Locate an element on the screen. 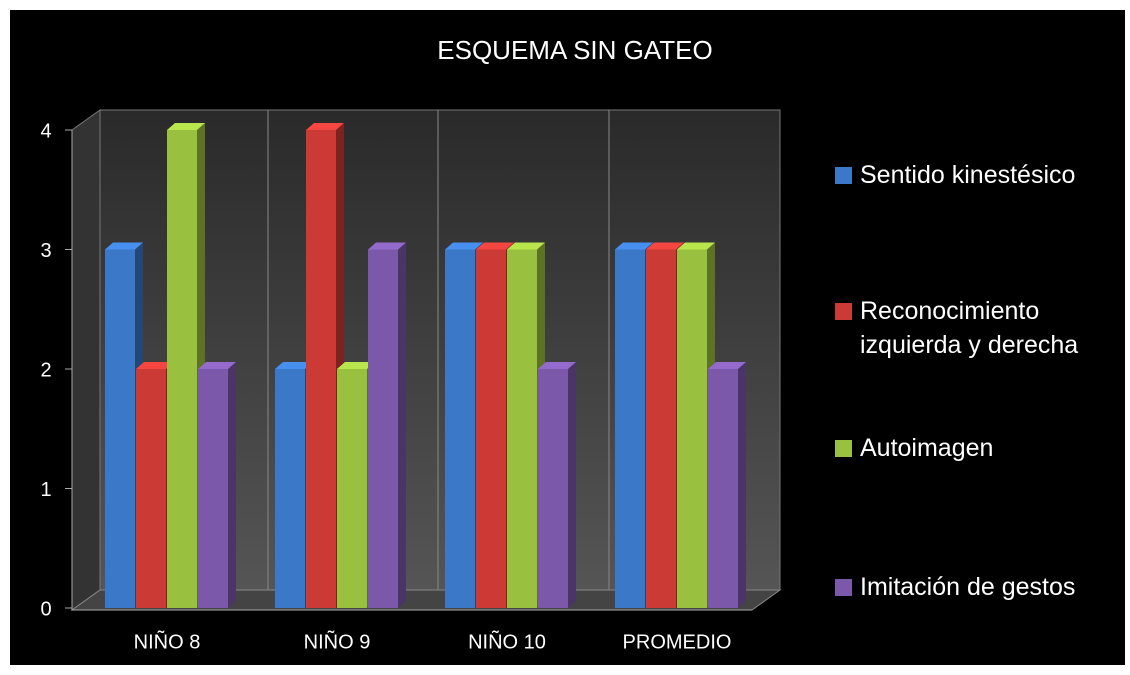 The height and width of the screenshot is (675, 1130). legend-item: Sentido kinestésico is located at coordinates (975, 175).